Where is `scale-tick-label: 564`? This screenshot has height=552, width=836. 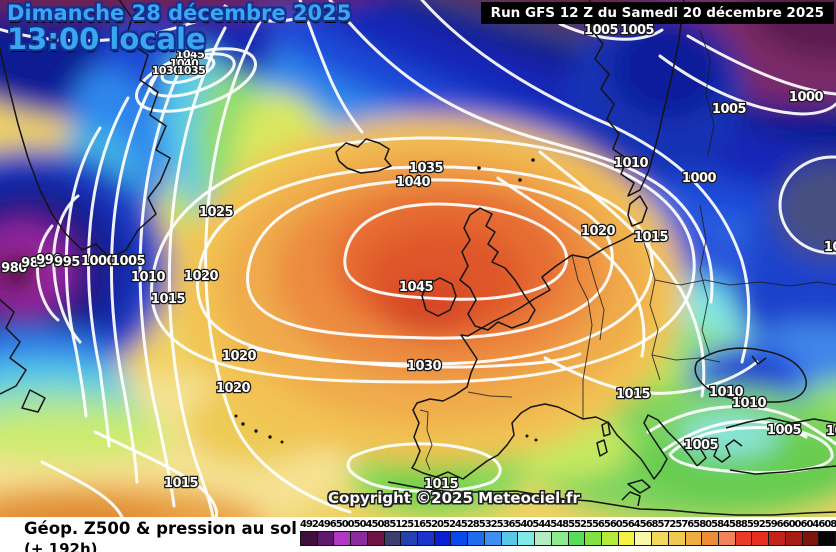 scale-tick-label: 564 is located at coordinates (631, 524).